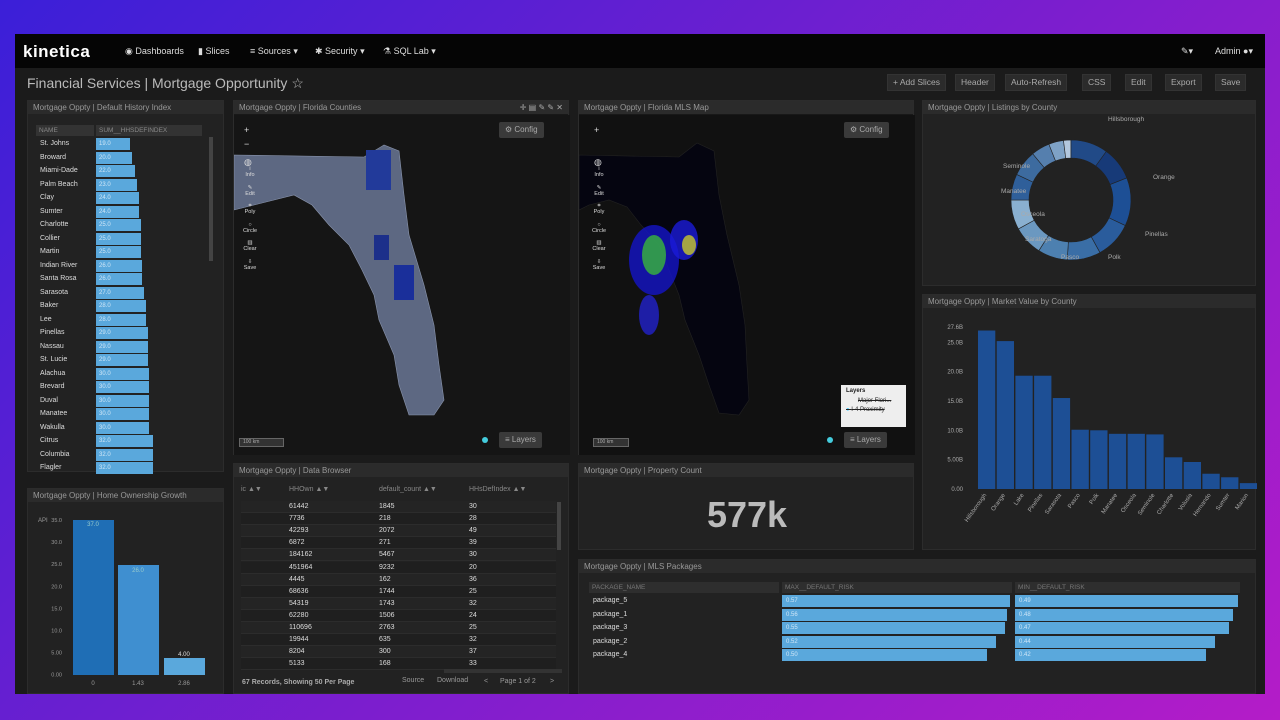  I want to click on table-row: 4445 162 36, so click(398, 579).